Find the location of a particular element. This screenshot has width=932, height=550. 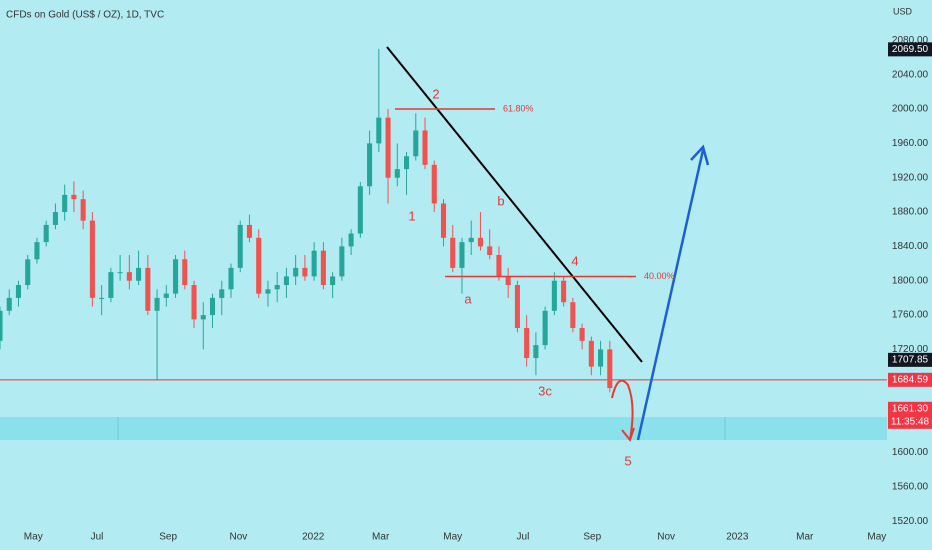

arrow-head is located at coordinates (700, 155).